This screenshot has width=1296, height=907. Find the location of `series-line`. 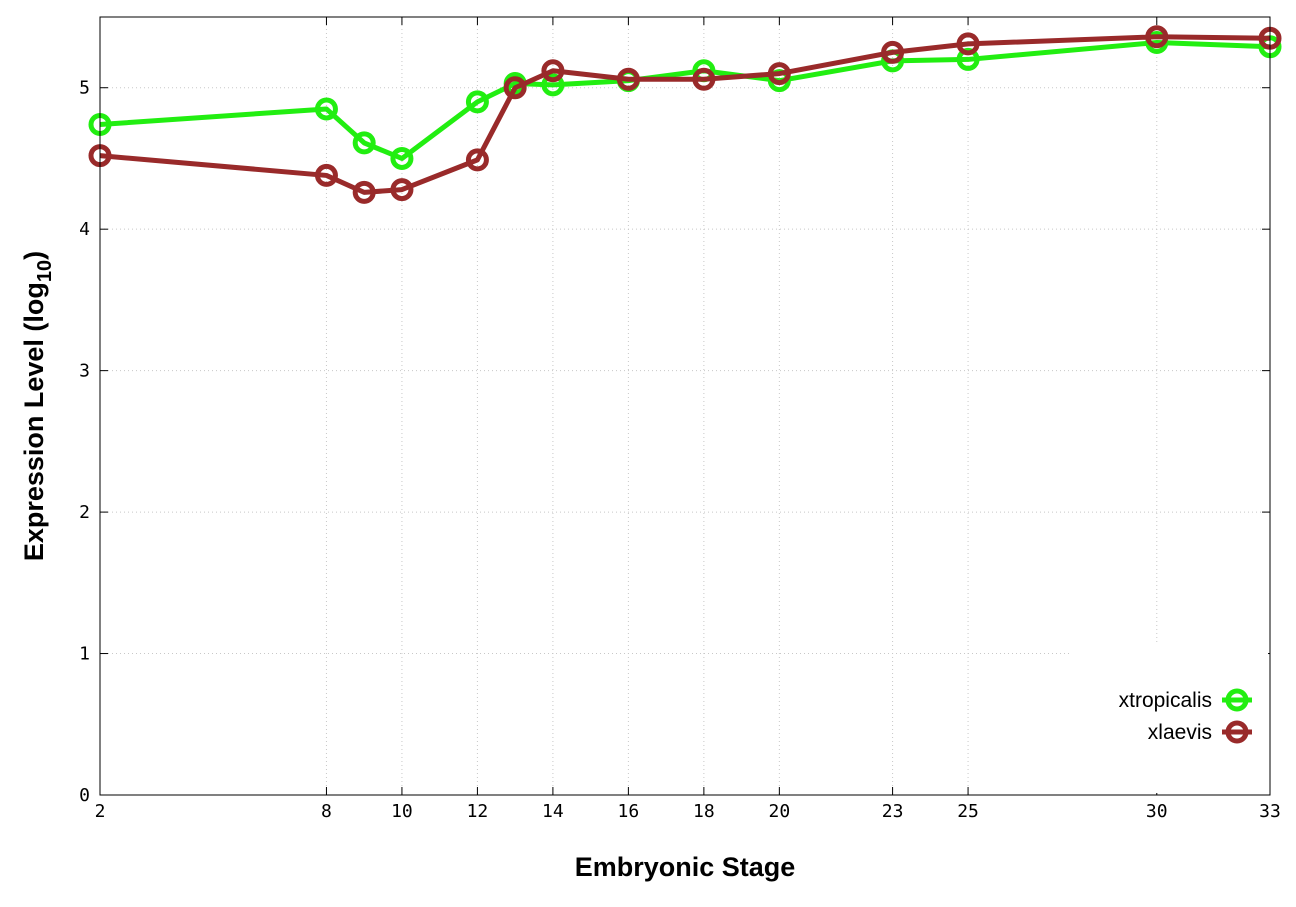

series-line is located at coordinates (685, 100).